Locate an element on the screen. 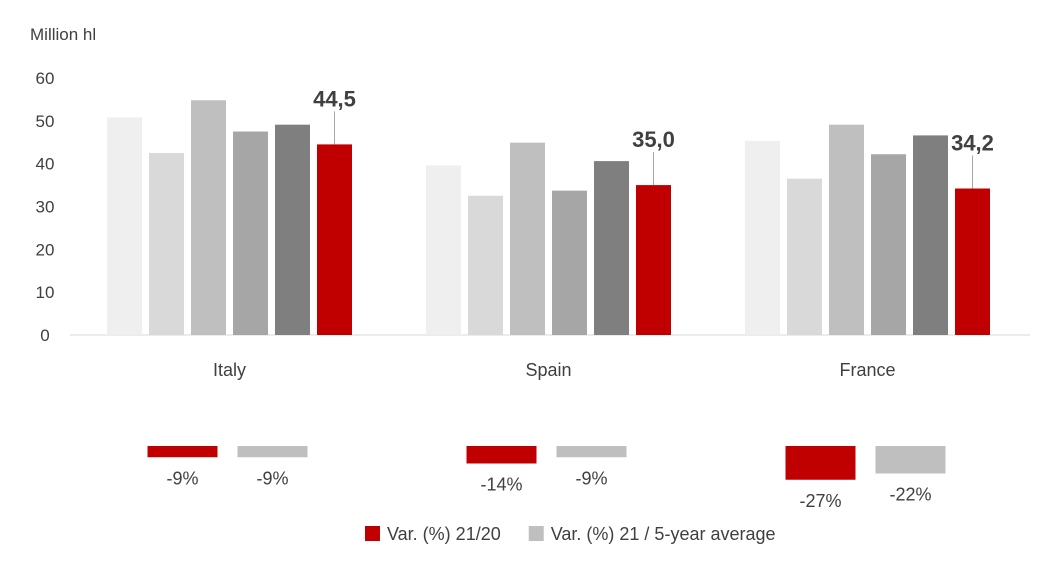  value-labels: 44,5 35,0 34,2 is located at coordinates (653, 137).